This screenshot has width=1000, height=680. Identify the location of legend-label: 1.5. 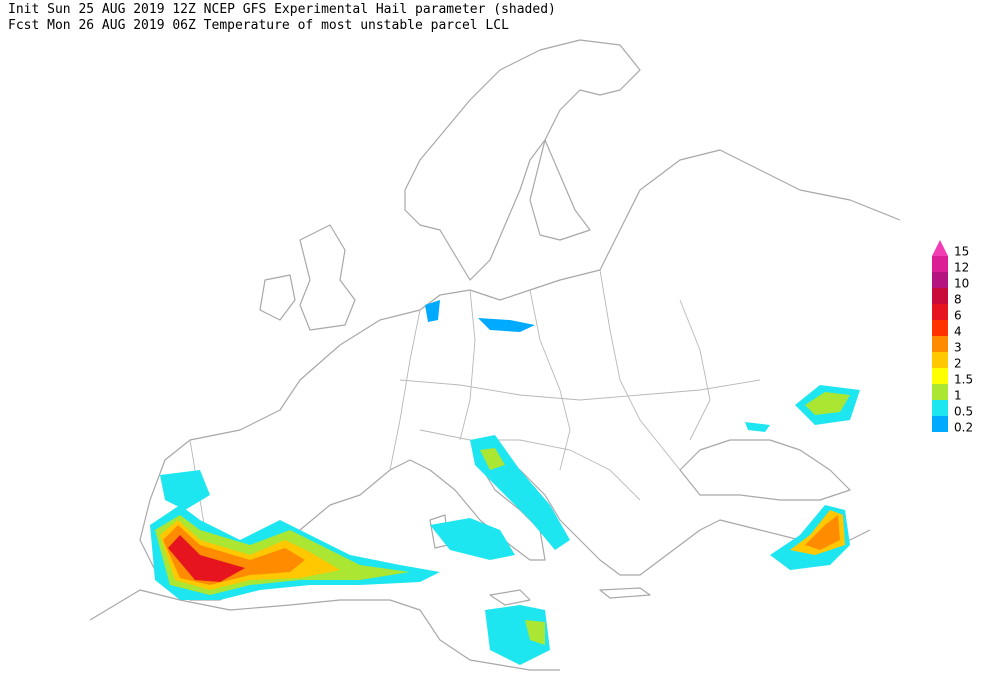
(963, 380).